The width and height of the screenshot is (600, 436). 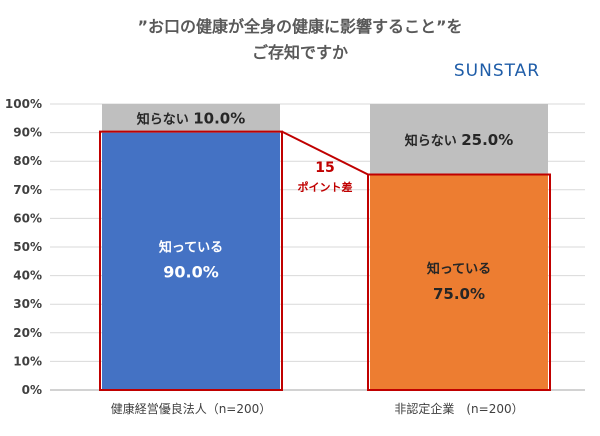 I want to click on y-tick-label: 60%, so click(x=27, y=218).